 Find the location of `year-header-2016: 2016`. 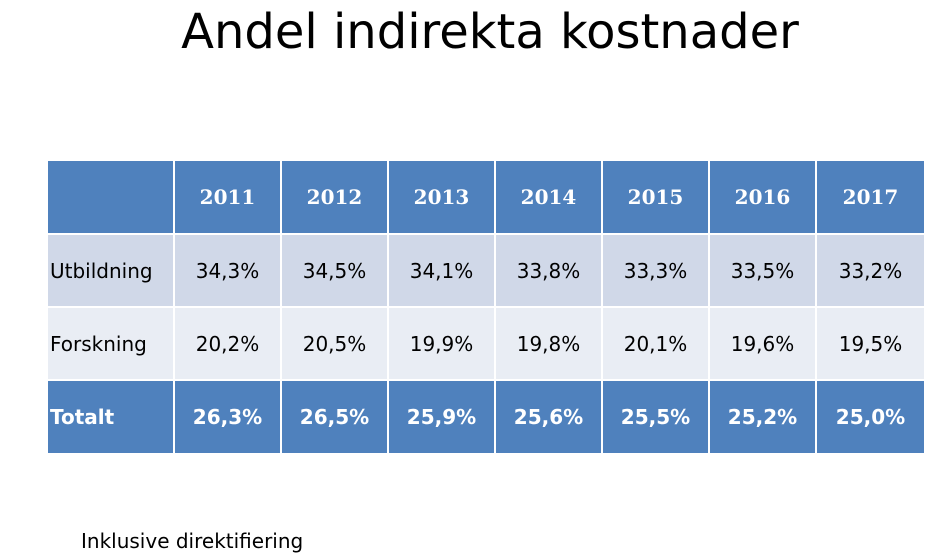

year-header-2016: 2016 is located at coordinates (763, 198).